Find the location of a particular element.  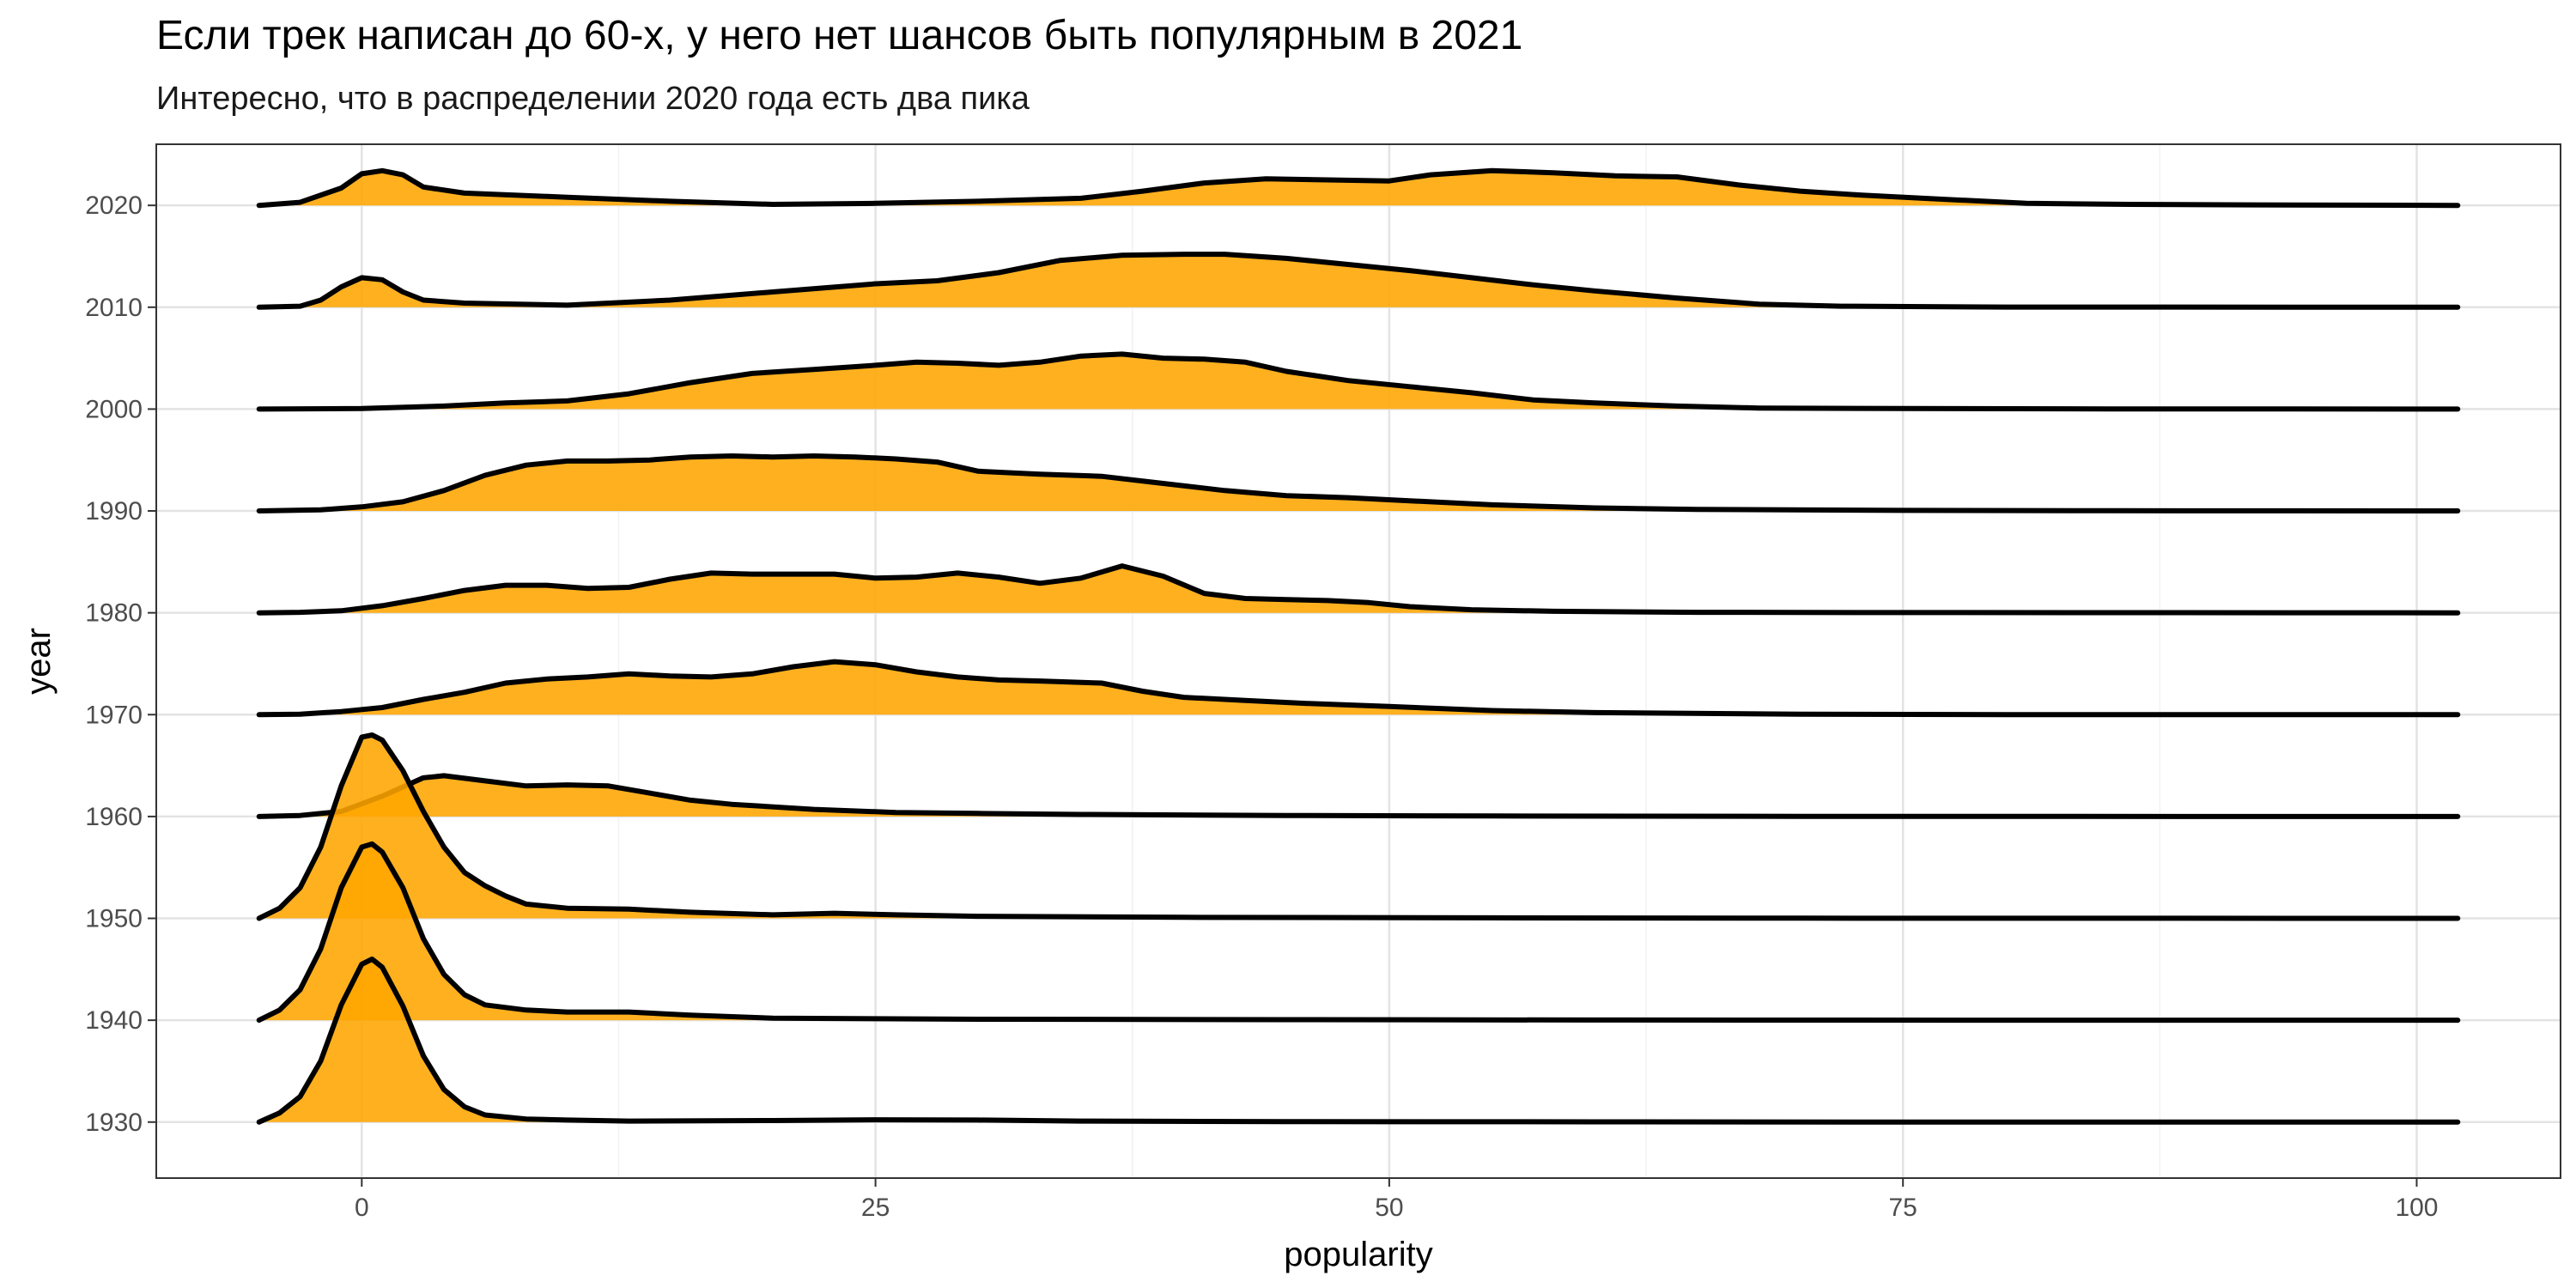

y-tick-label: 1990 is located at coordinates (114, 512).